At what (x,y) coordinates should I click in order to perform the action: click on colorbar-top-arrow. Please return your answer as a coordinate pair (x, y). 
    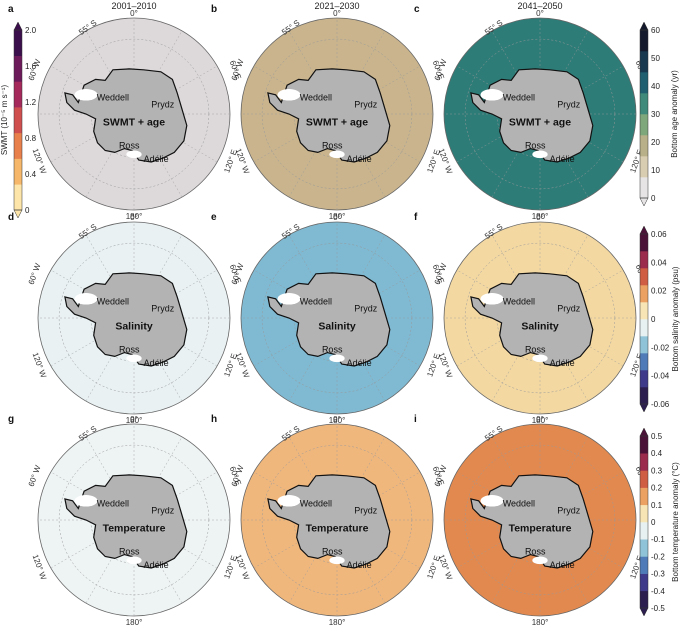
    Looking at the image, I should click on (18, 26).